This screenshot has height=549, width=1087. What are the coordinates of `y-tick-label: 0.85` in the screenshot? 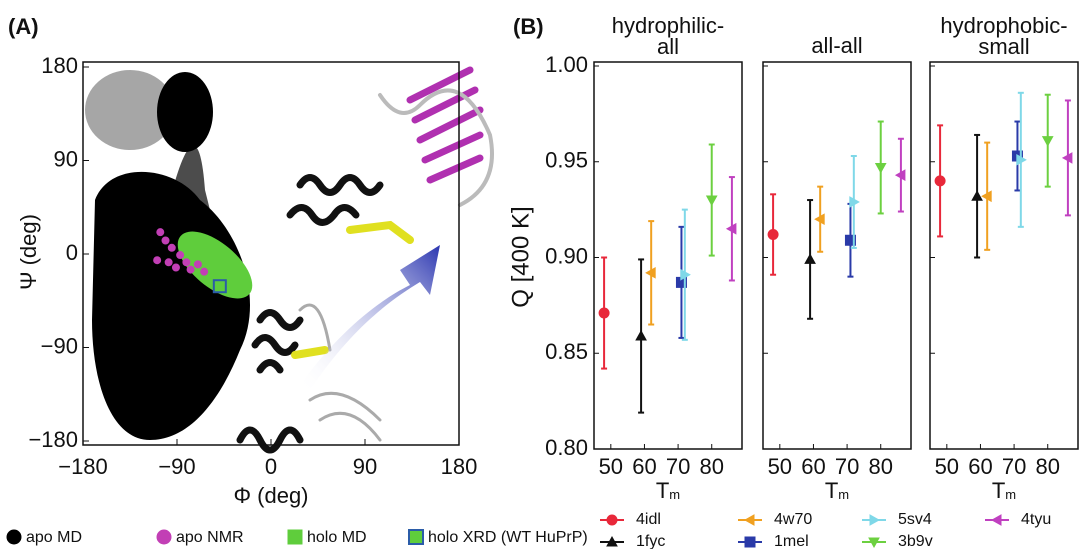 It's located at (566, 351).